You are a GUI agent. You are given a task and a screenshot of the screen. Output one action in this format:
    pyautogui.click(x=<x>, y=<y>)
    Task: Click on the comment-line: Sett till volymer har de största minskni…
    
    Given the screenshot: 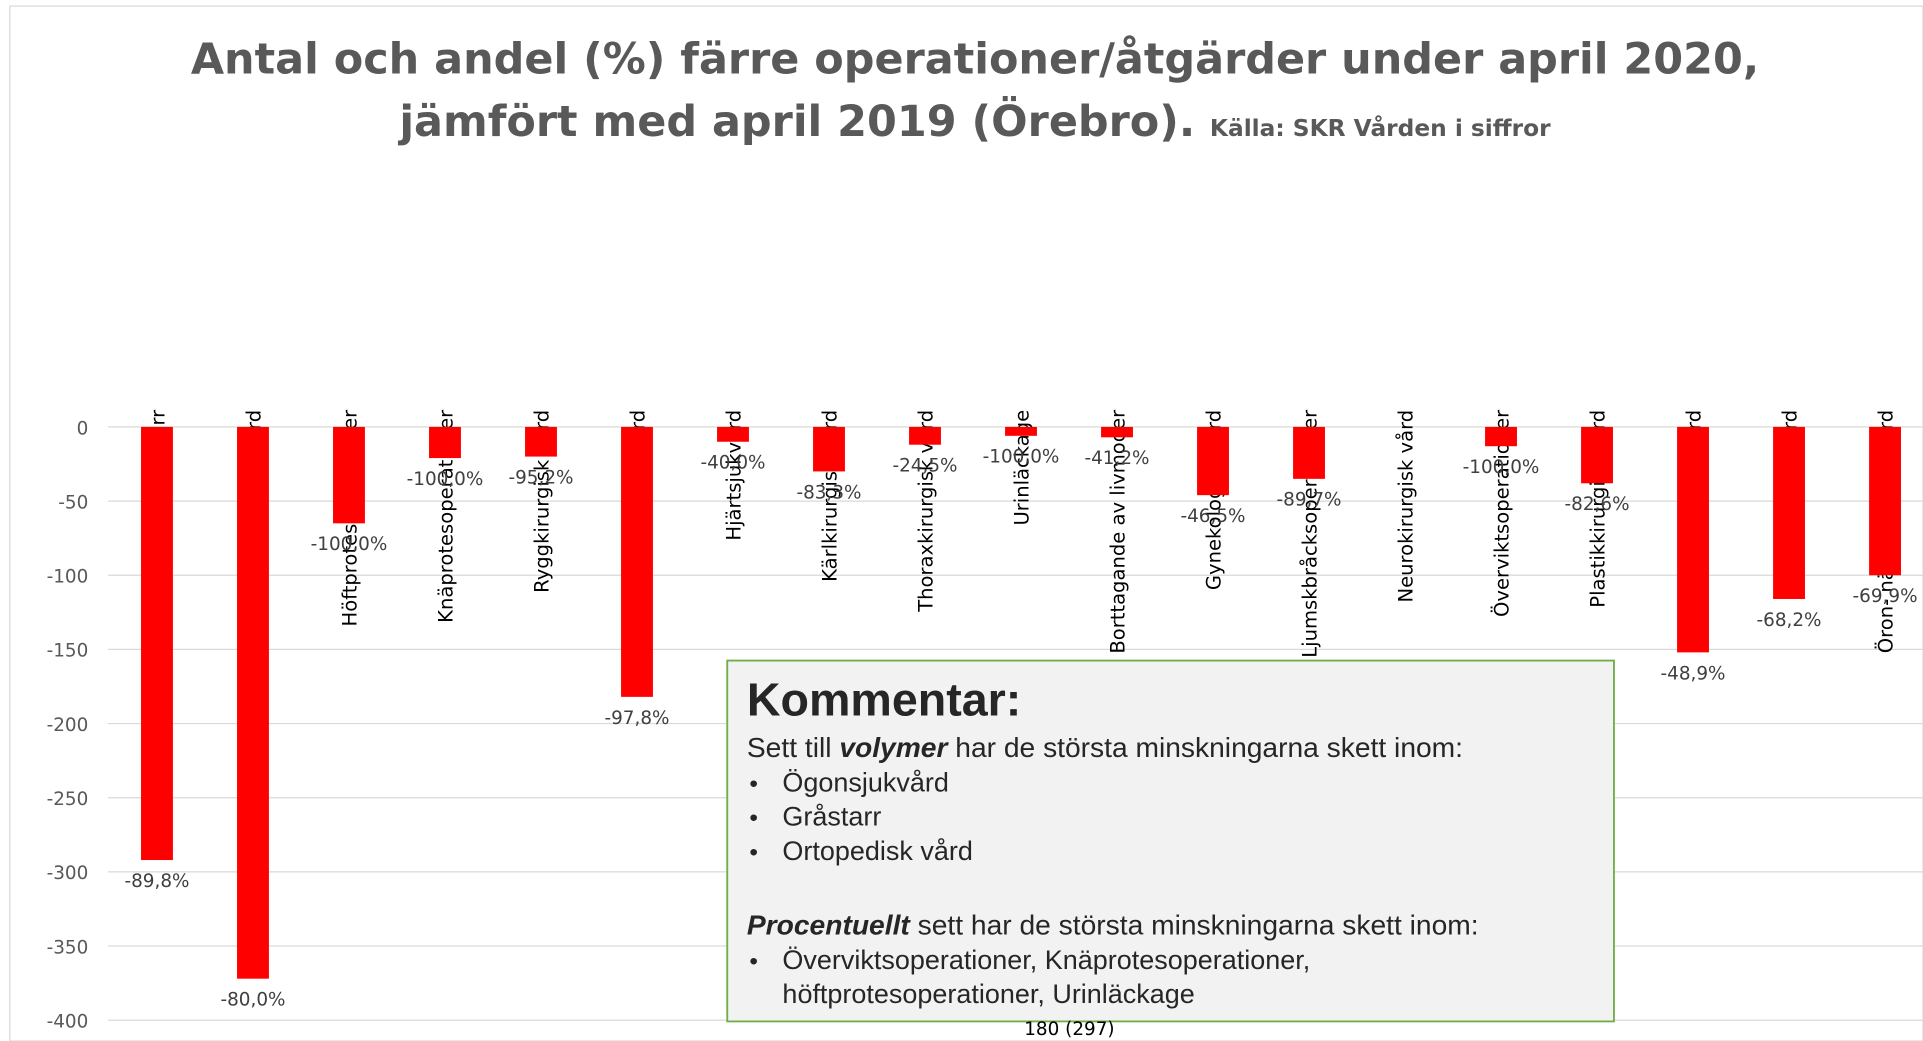 What is the action you would take?
    pyautogui.click(x=1105, y=747)
    